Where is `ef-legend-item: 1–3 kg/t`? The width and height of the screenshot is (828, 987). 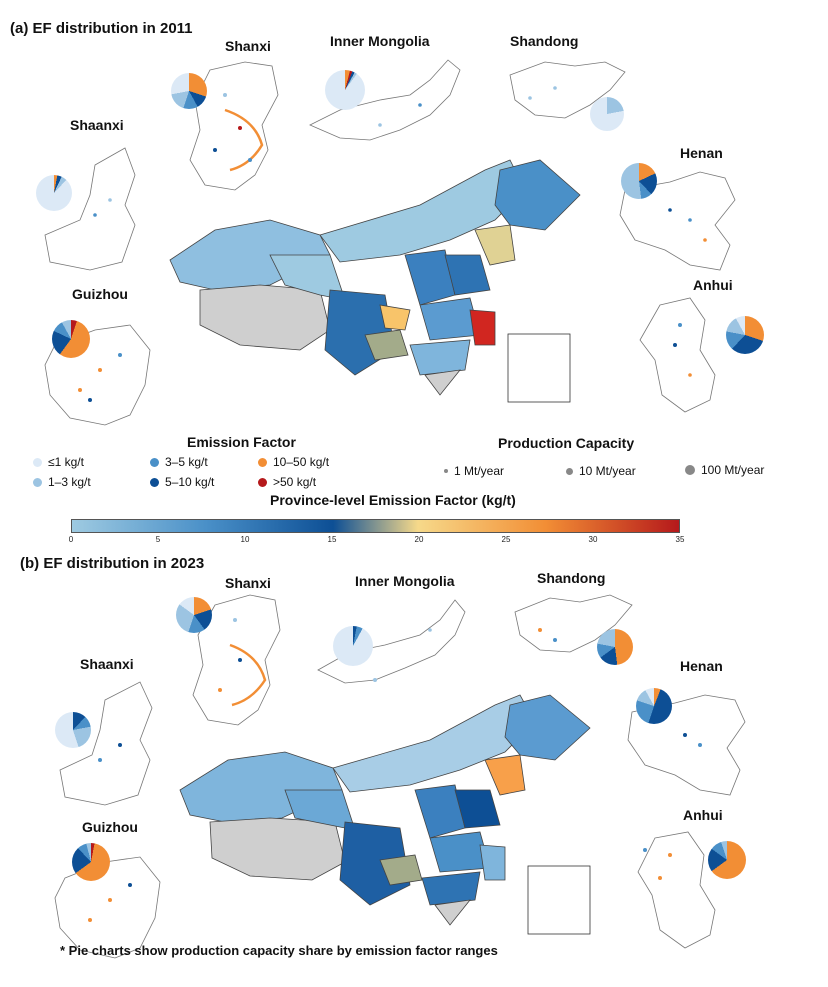
ef-legend-item: 1–3 kg/t is located at coordinates (62, 482).